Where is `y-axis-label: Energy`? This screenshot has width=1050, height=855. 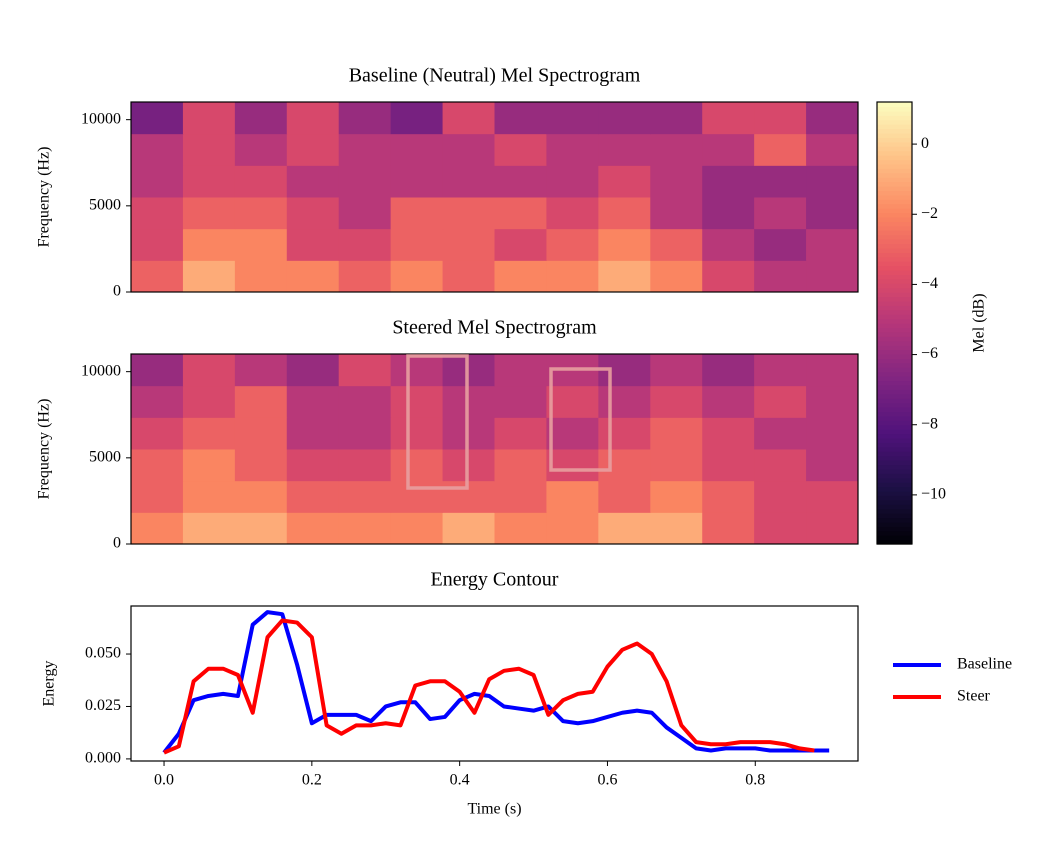 y-axis-label: Energy is located at coordinates (49, 684).